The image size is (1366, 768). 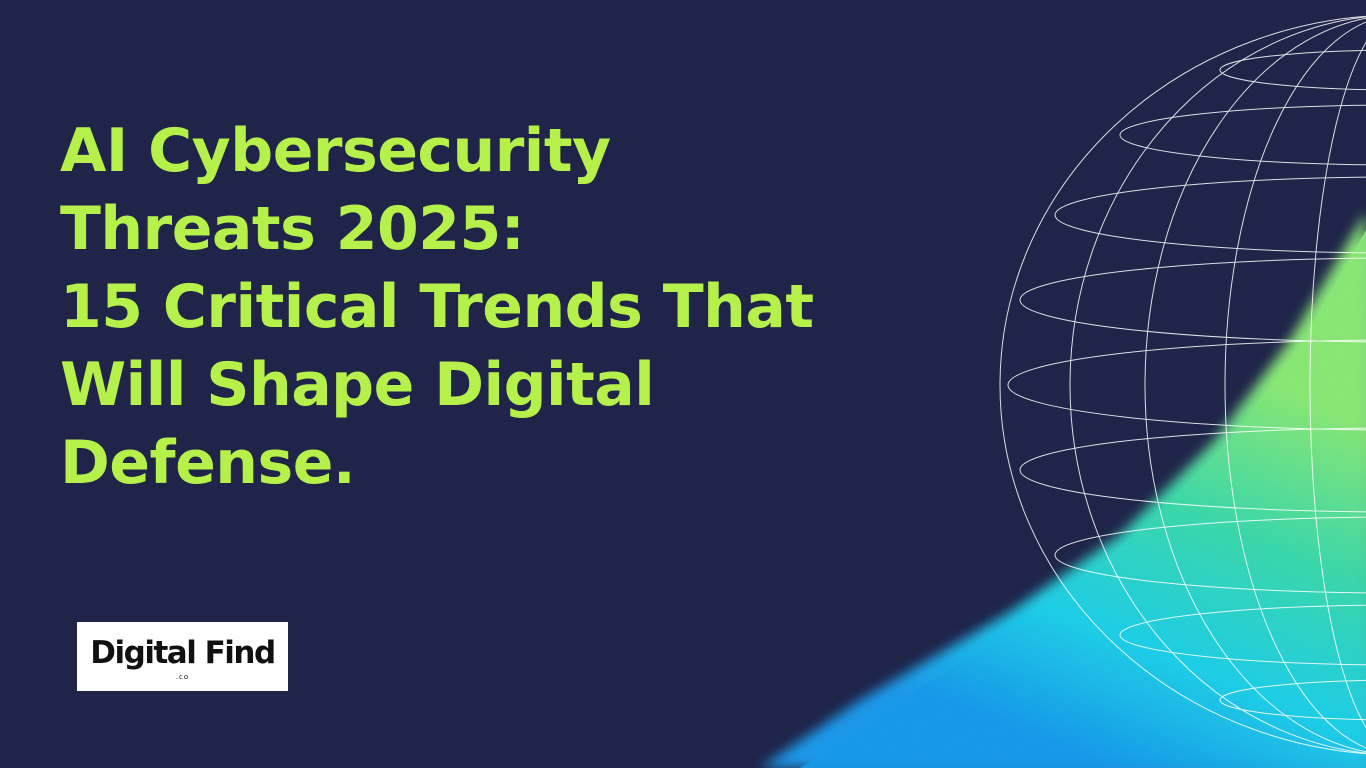 I want to click on brand-logo: Digital Find .co, so click(x=182, y=656).